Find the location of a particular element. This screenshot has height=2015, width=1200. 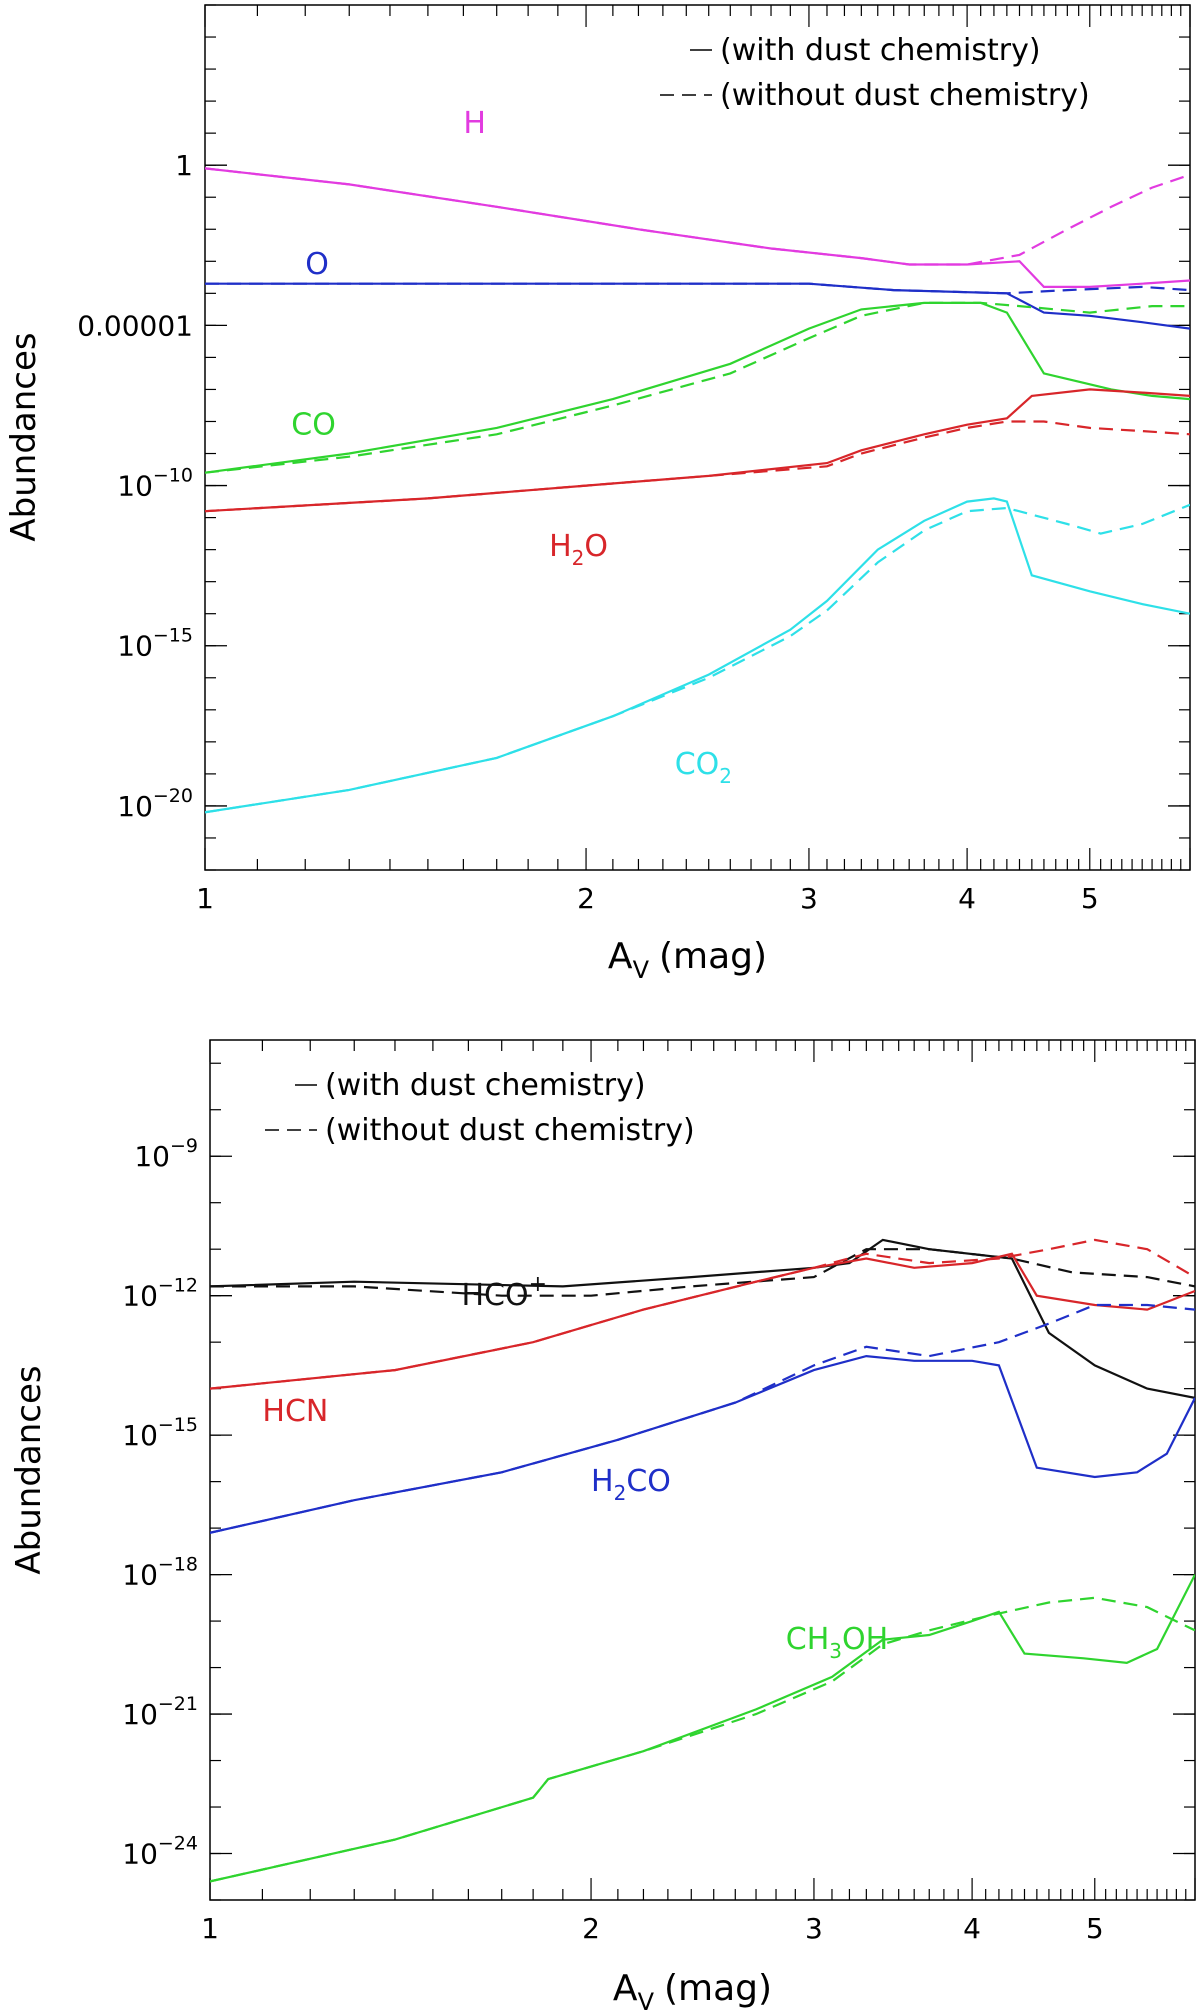

series-hco is located at coordinates (702, 1318).